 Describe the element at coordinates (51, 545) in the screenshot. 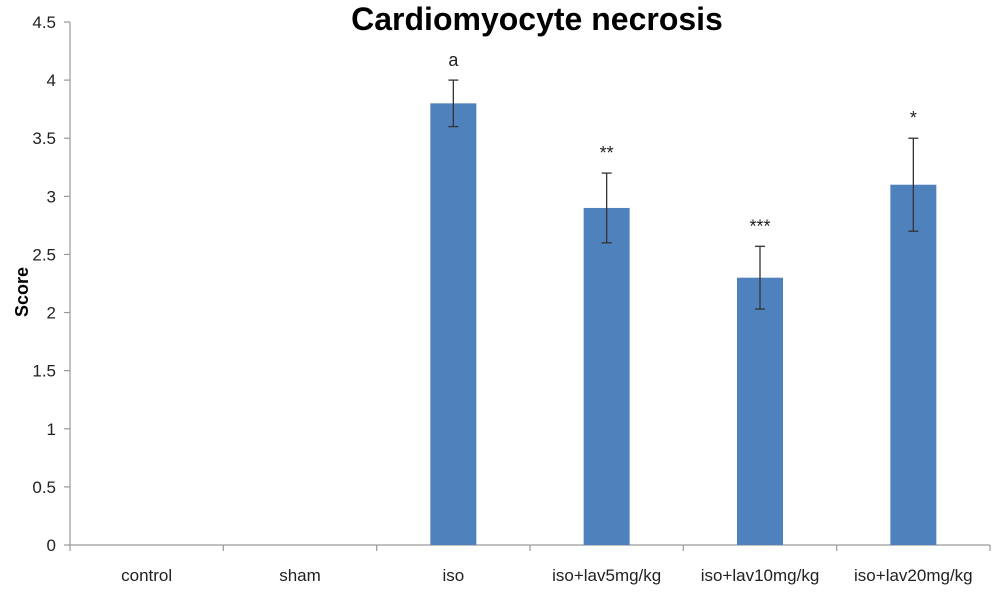

I see `y-tick-label: 0` at that location.